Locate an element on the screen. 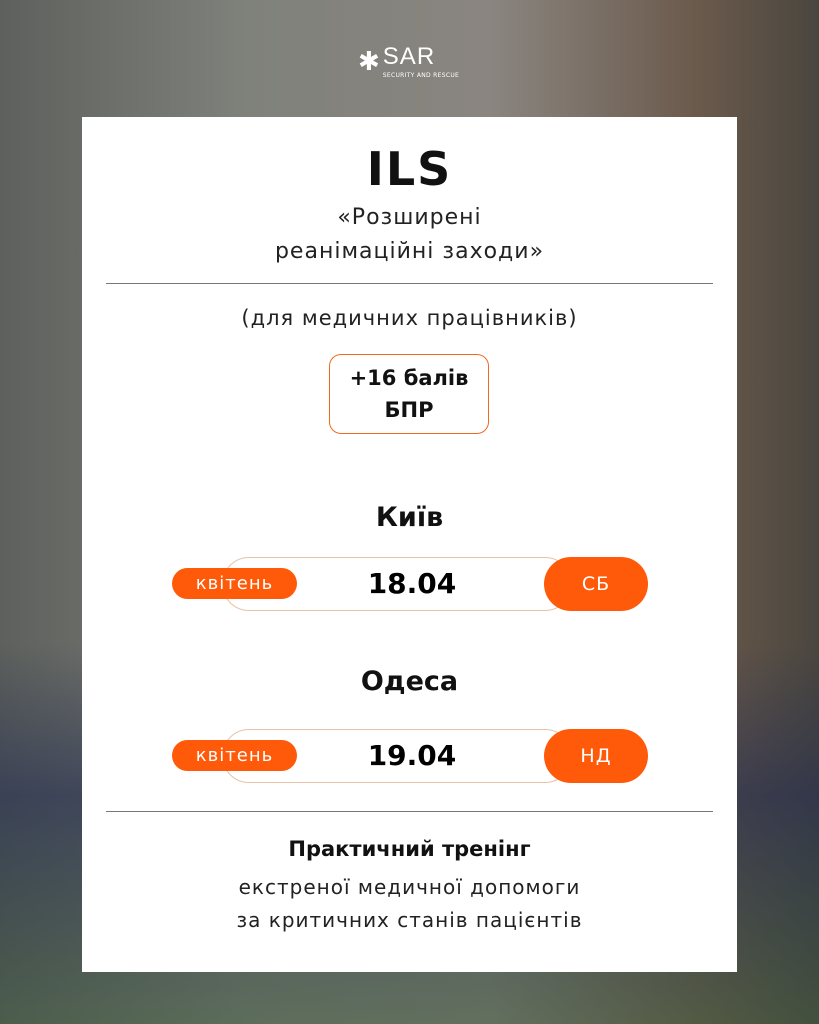 This screenshot has width=819, height=1024. city-name: Київ is located at coordinates (409, 517).